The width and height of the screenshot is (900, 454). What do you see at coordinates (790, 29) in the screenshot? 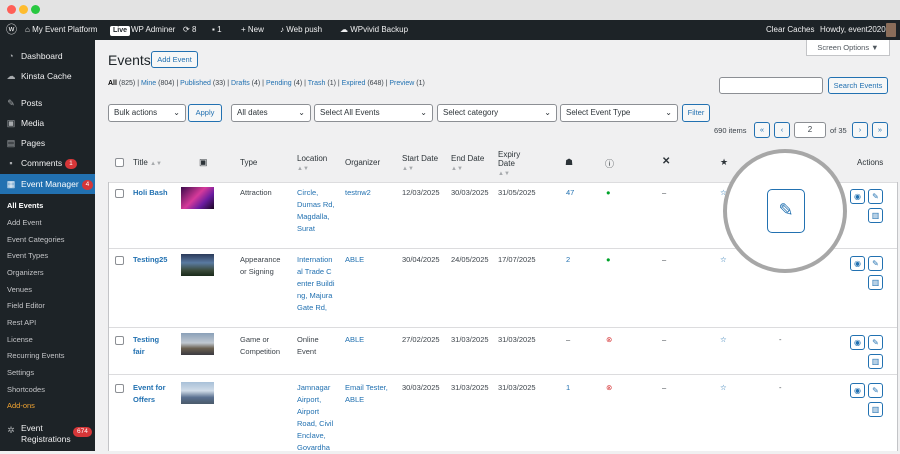
I see `clear-caches-link: Clear Caches` at bounding box center [790, 29].